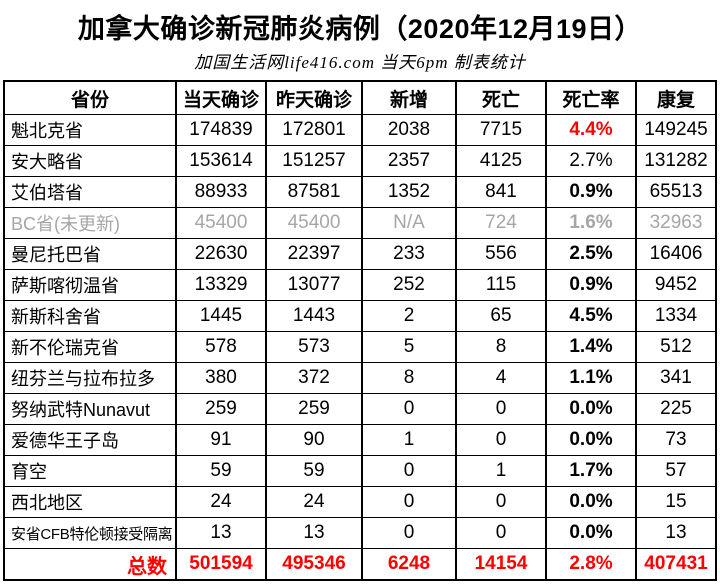  I want to click on cell-province: 安省CFB特伦顿接受隔离, so click(89, 533).